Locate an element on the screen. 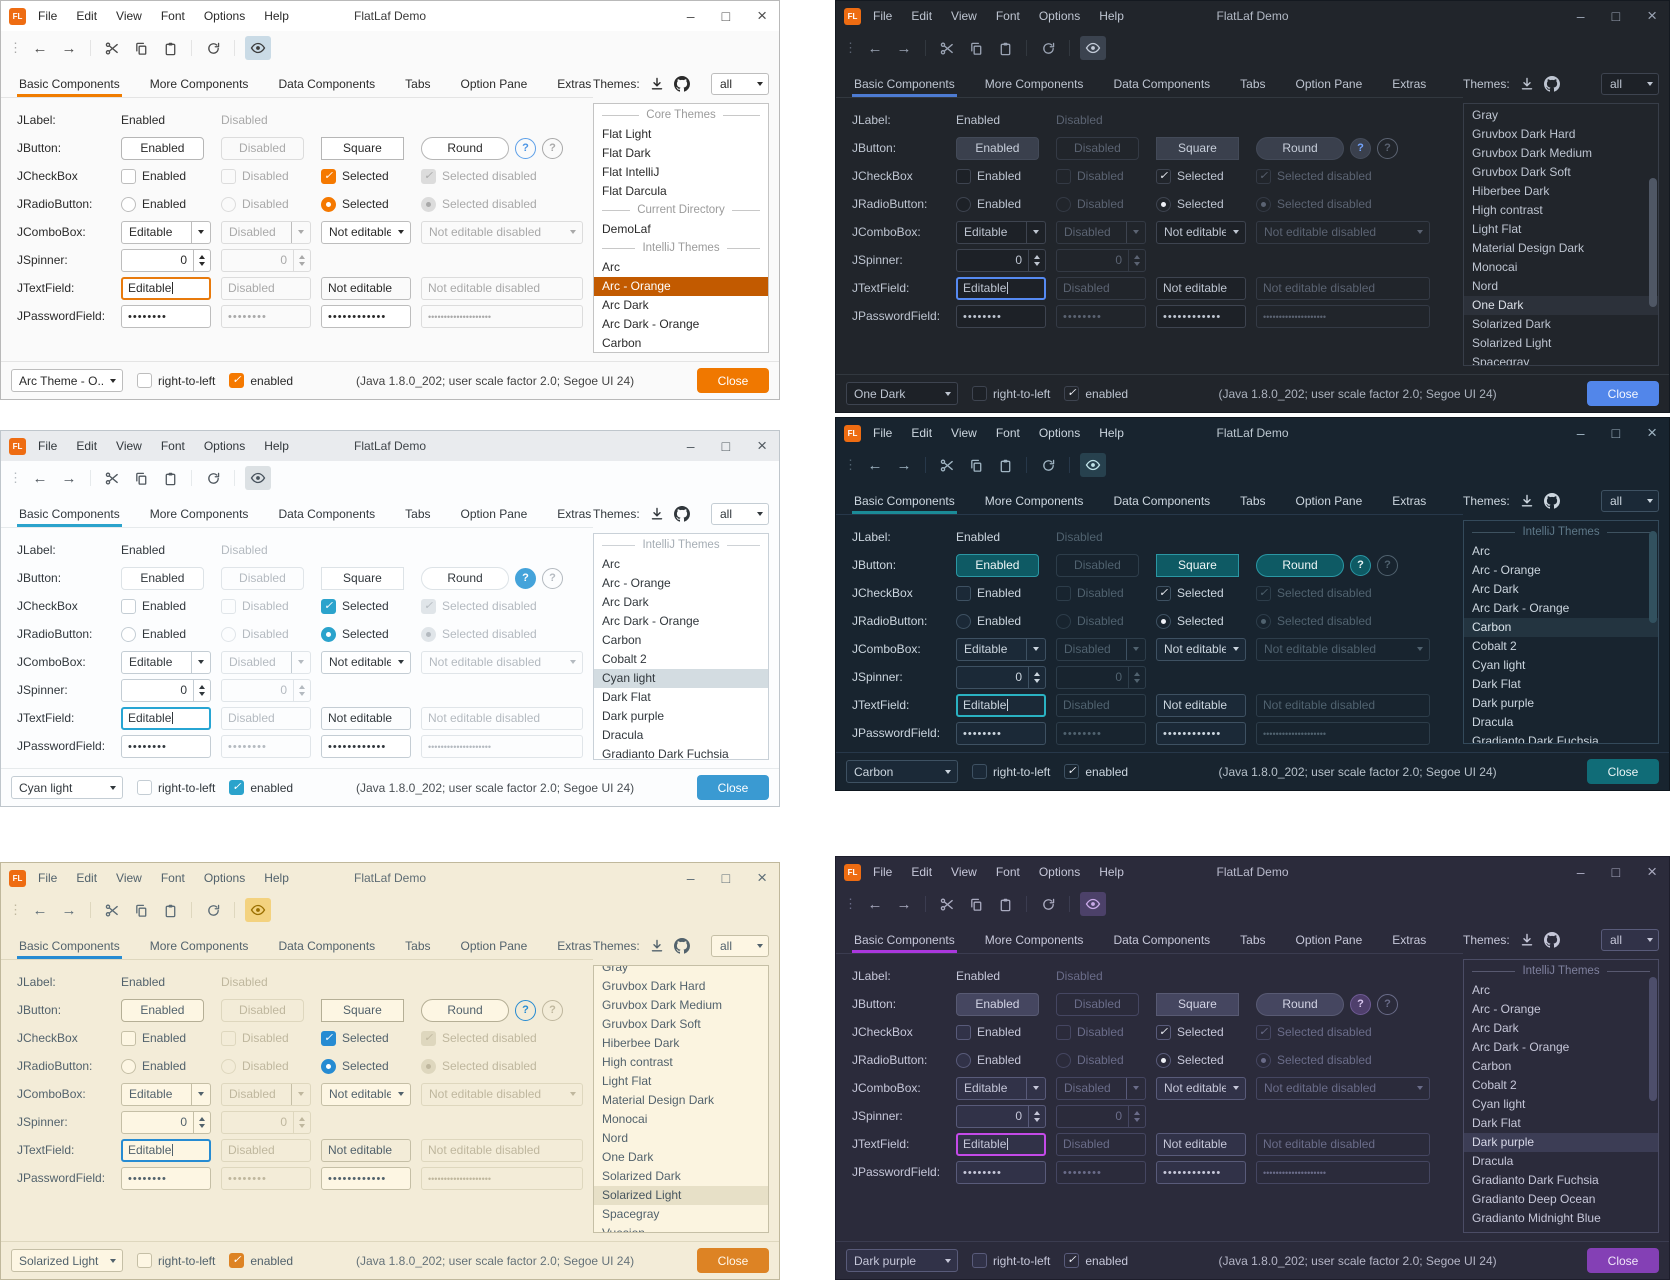 This screenshot has height=1280, width=1670. scrollbar-thumb is located at coordinates (1653, 242).